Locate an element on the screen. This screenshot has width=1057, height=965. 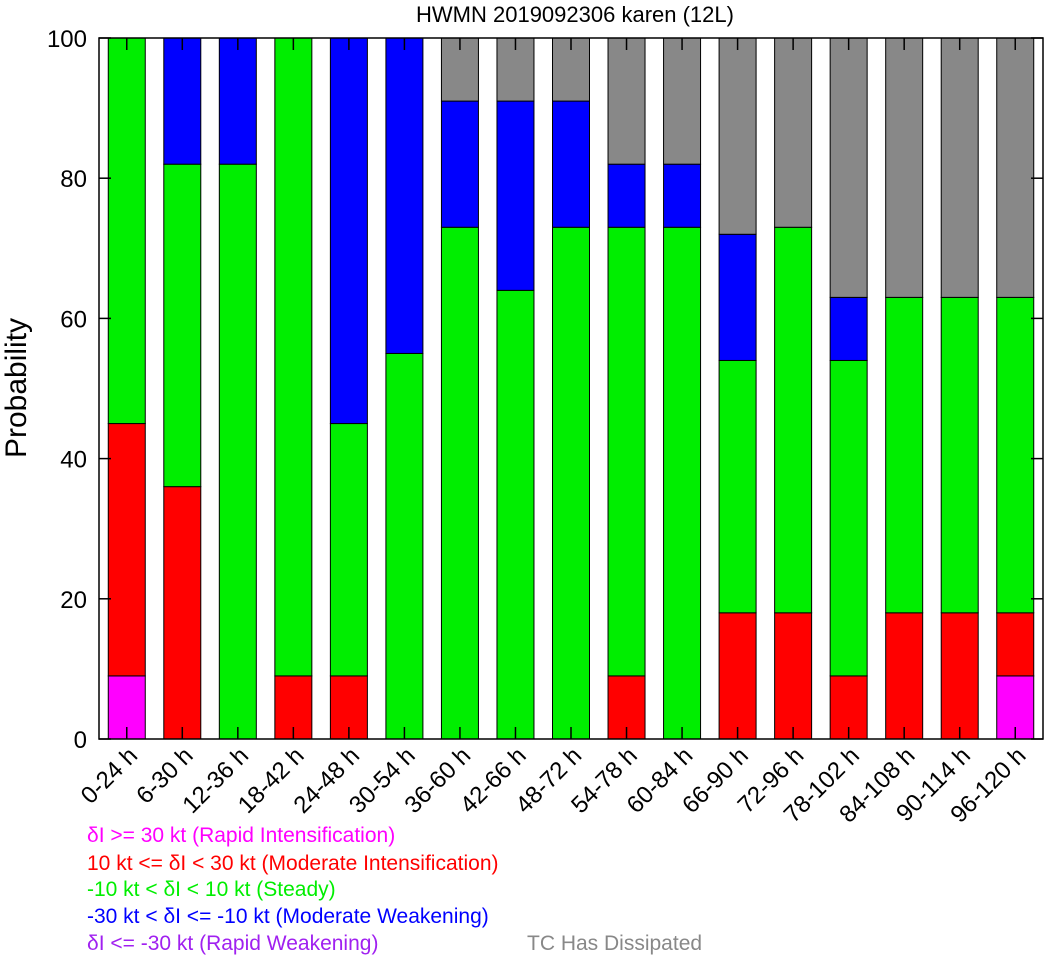
y-tick-label: 0 is located at coordinates (80, 740).